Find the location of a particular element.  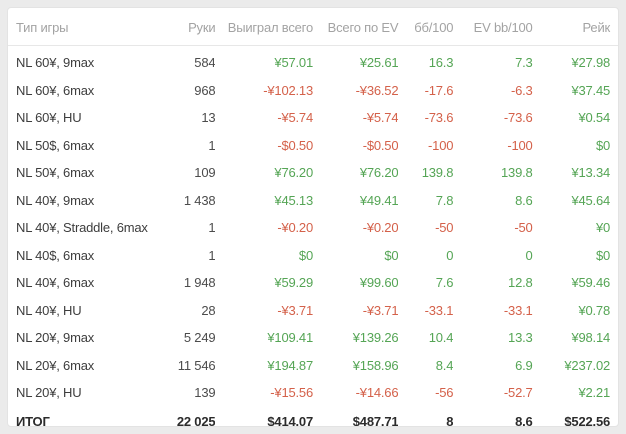

hands-cell: 1 948 is located at coordinates (199, 282).